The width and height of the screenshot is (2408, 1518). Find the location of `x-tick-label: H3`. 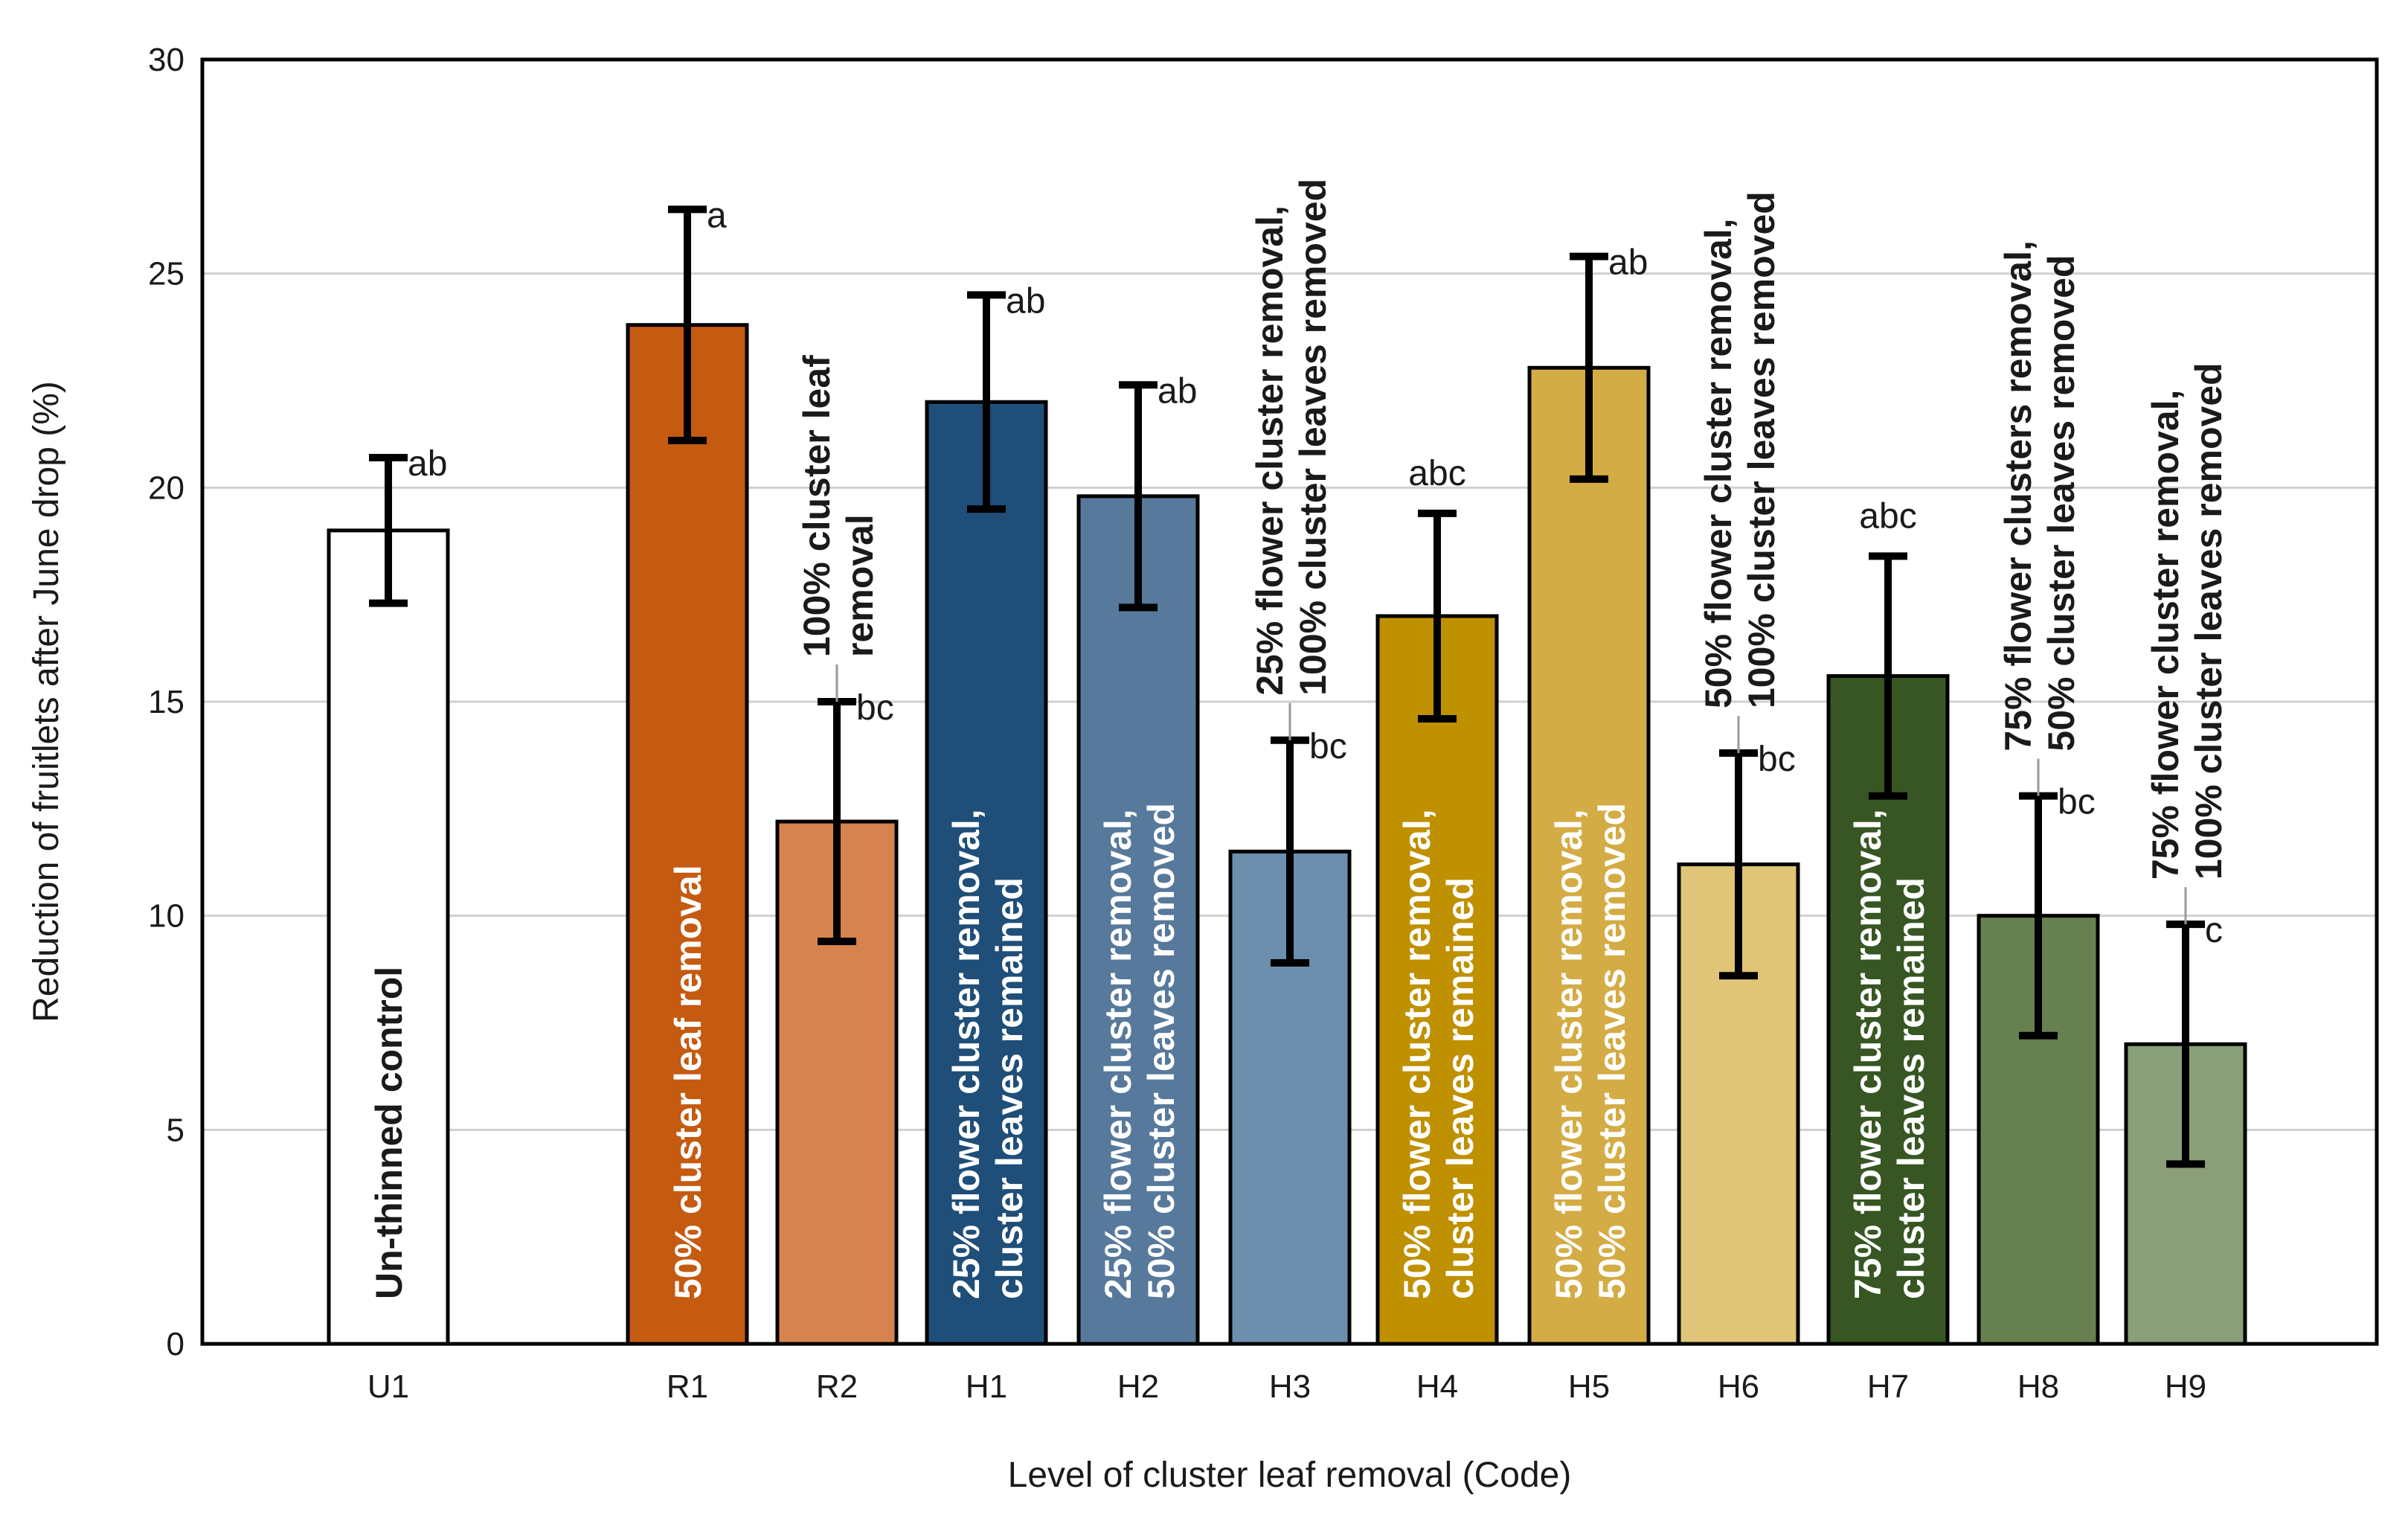

x-tick-label: H3 is located at coordinates (1290, 1386).